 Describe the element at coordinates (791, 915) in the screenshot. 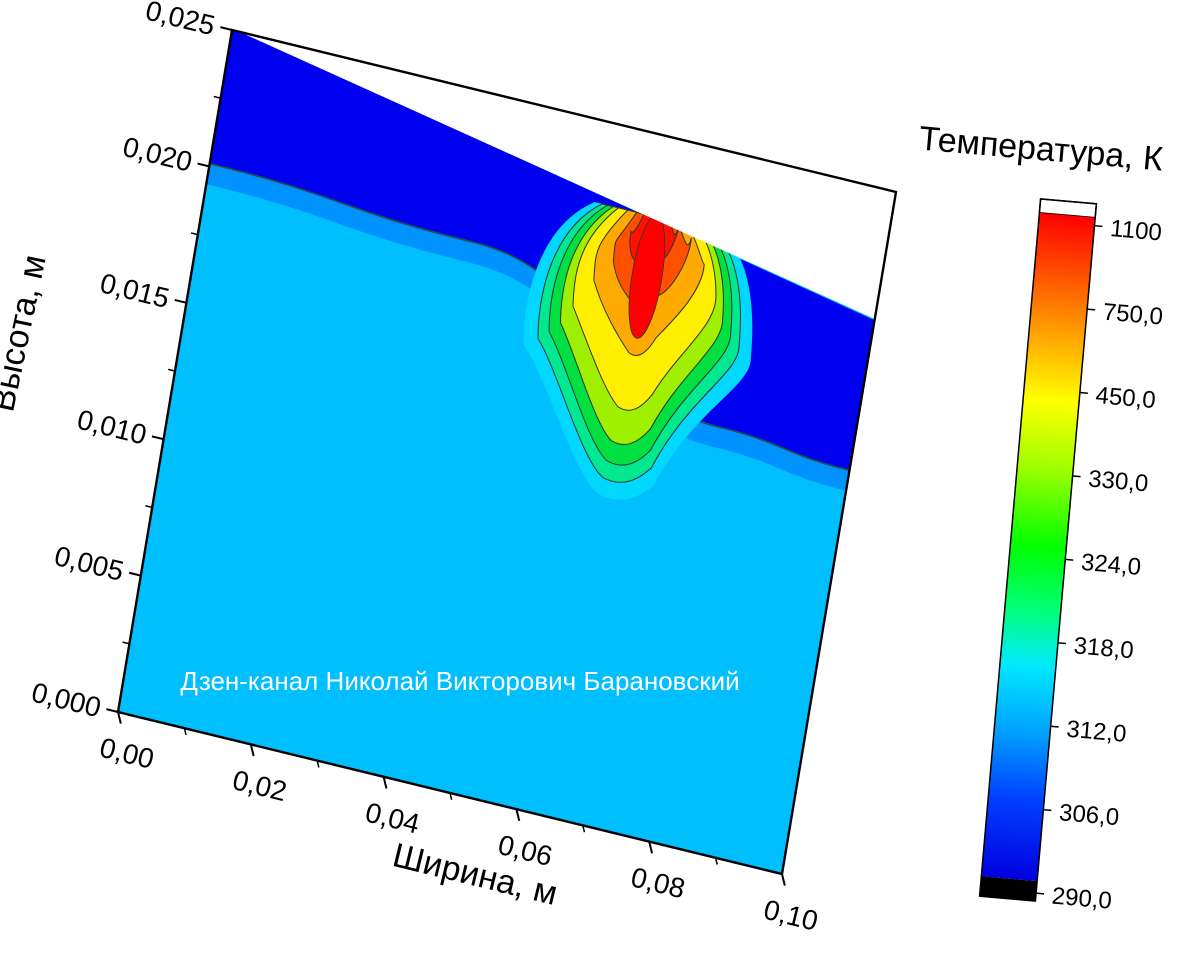

I see `x-tick-label: 0,10` at that location.